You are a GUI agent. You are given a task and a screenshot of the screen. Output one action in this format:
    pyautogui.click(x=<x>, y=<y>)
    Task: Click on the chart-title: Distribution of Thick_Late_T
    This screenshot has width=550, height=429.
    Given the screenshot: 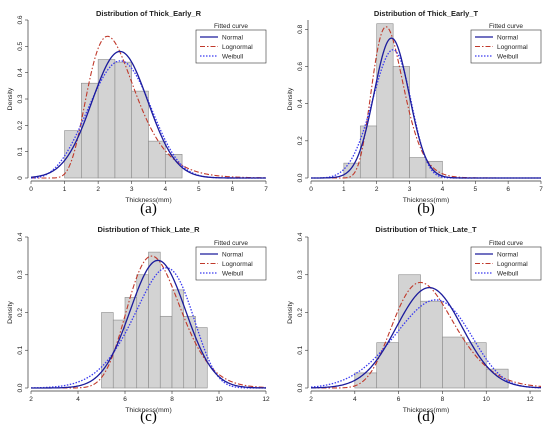 What is the action you would take?
    pyautogui.click(x=426, y=229)
    